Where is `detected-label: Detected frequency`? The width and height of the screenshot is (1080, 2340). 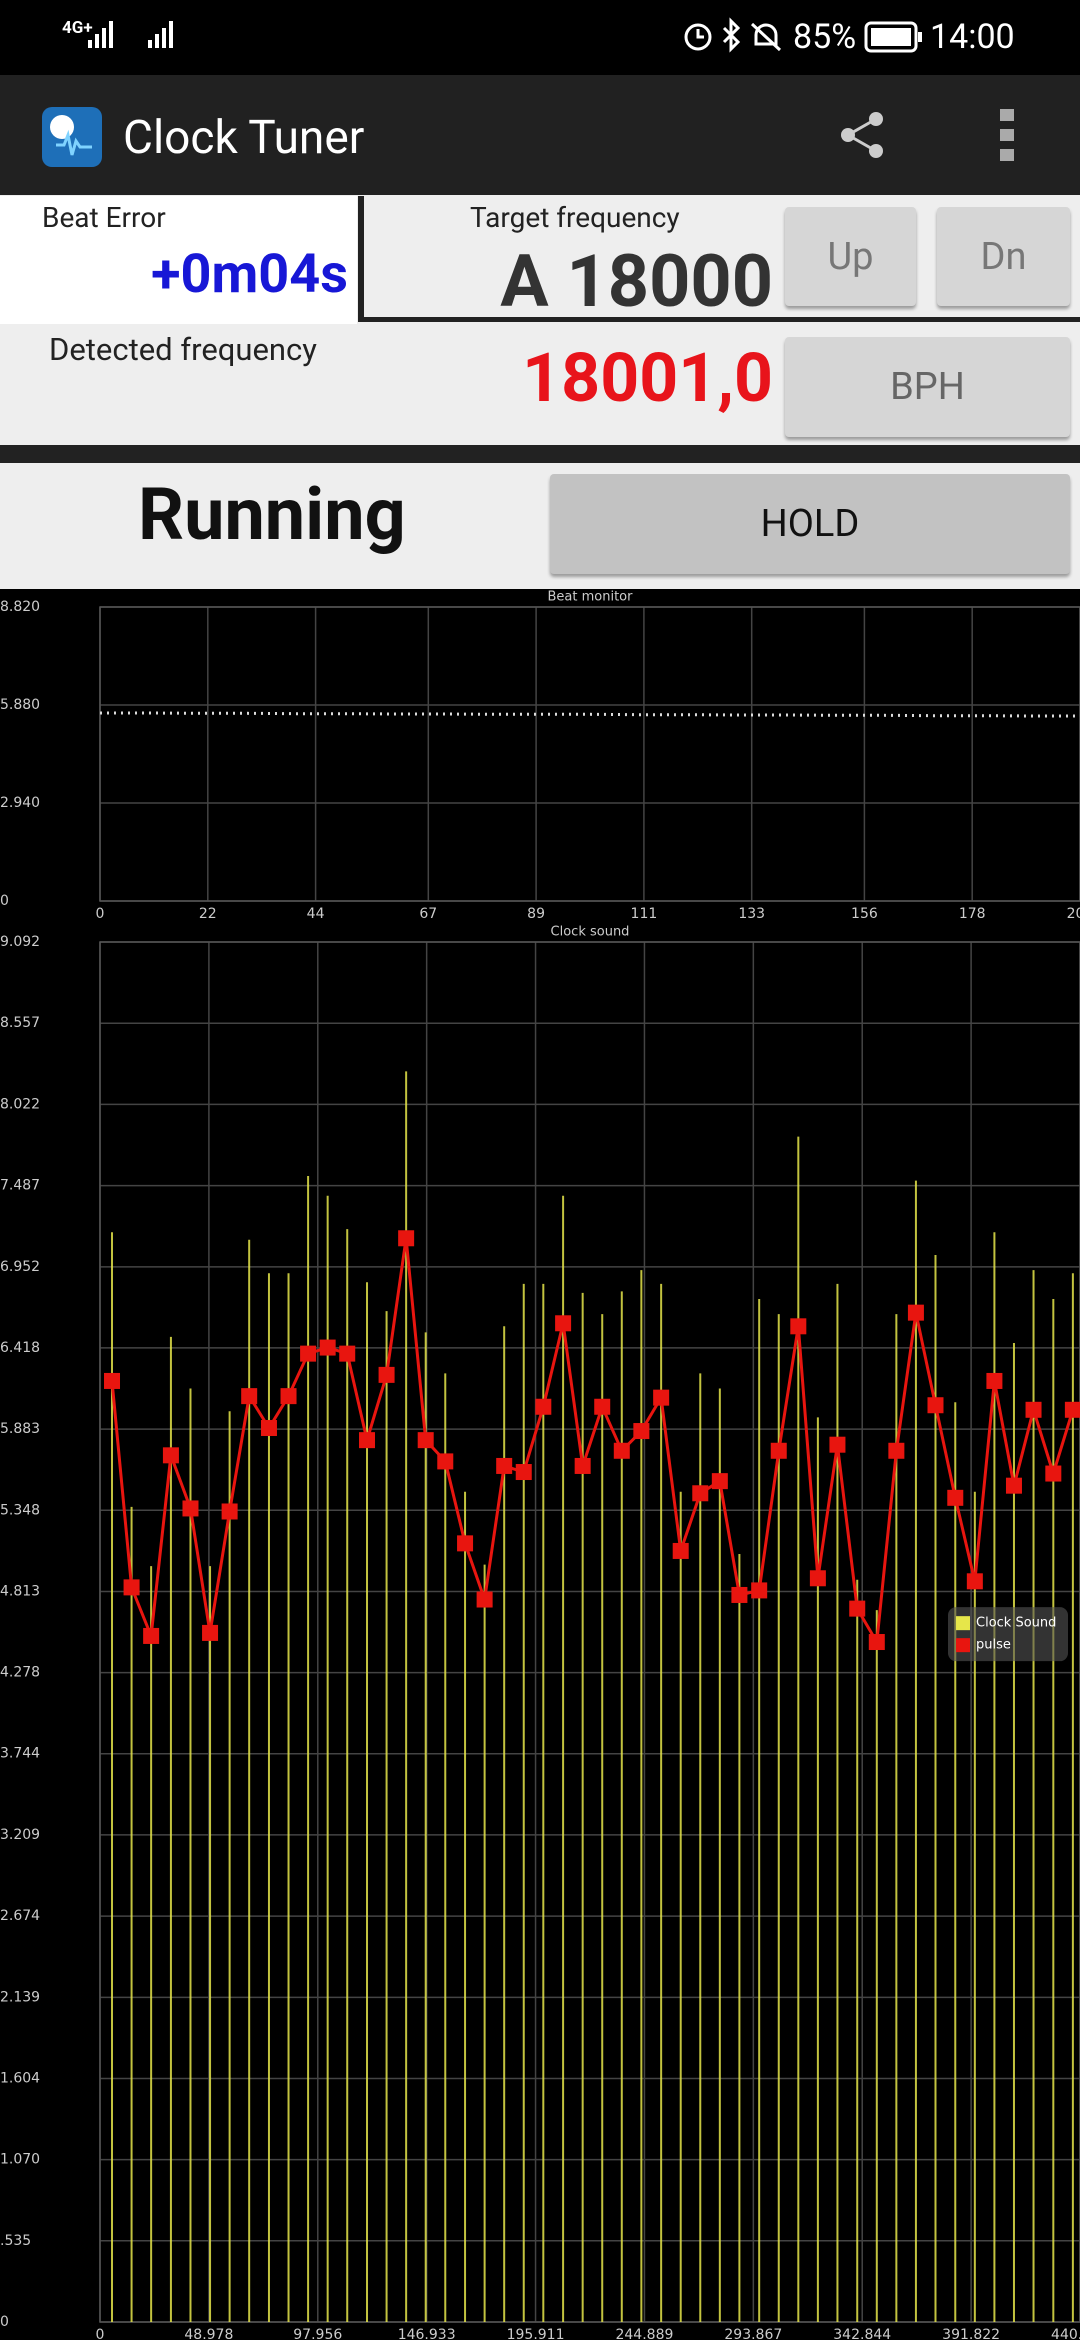 detected-label: Detected frequency is located at coordinates (183, 349).